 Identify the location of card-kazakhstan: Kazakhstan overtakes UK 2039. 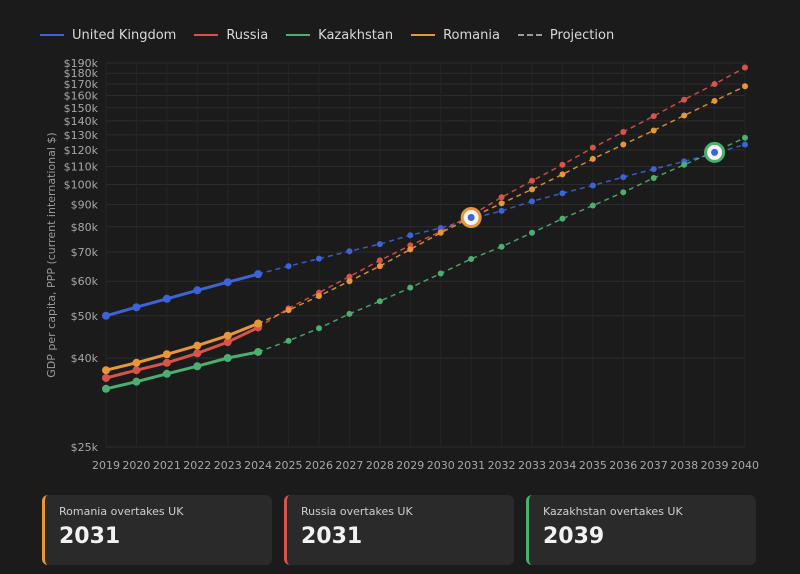
(641, 530).